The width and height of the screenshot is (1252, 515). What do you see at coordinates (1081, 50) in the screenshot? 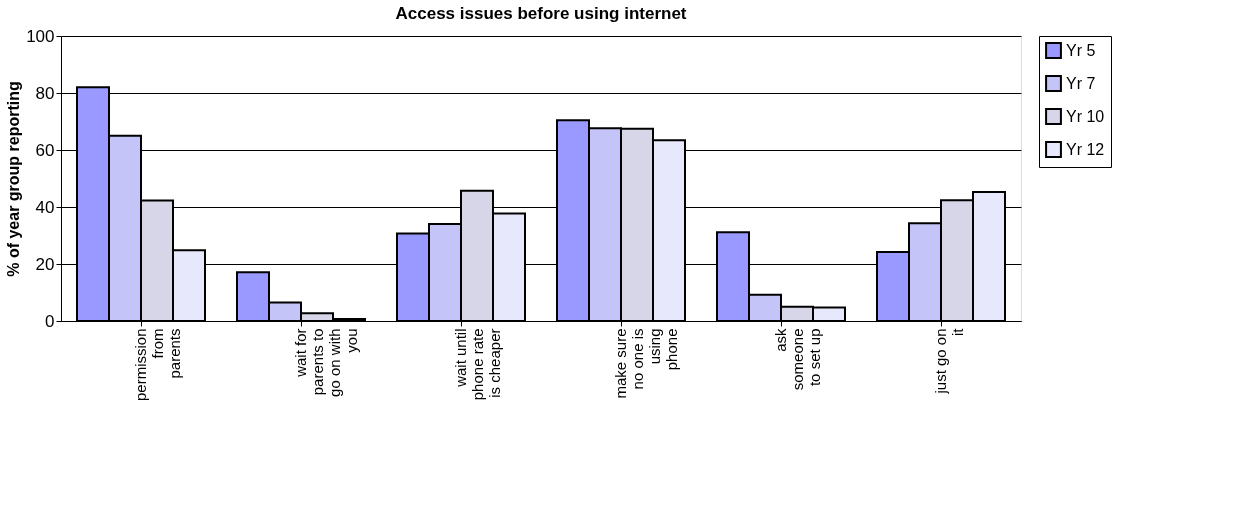
I see `legend-label: Yr 5` at bounding box center [1081, 50].